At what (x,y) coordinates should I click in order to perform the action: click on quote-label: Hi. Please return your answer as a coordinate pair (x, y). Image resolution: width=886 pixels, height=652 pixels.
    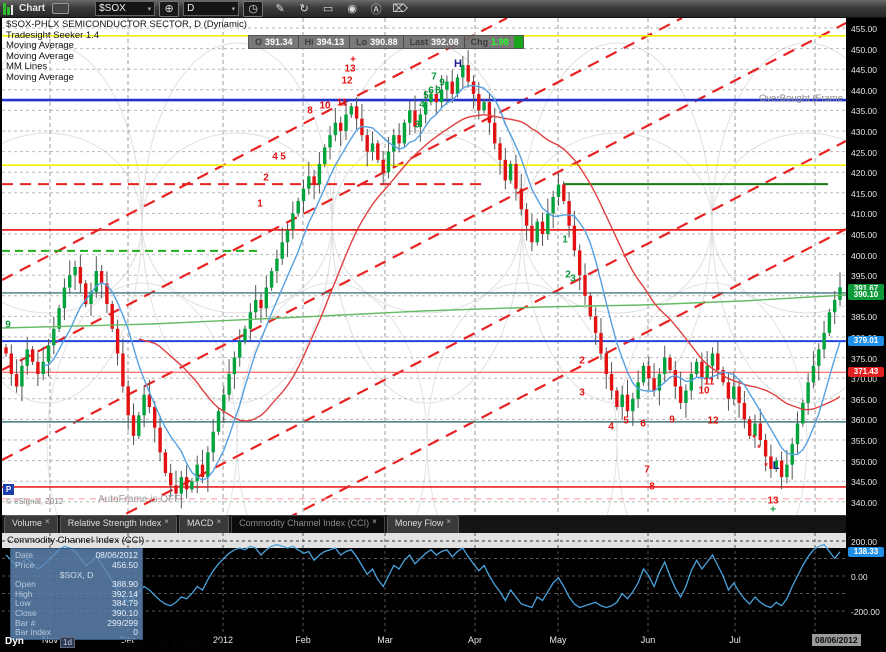
    Looking at the image, I should click on (309, 42).